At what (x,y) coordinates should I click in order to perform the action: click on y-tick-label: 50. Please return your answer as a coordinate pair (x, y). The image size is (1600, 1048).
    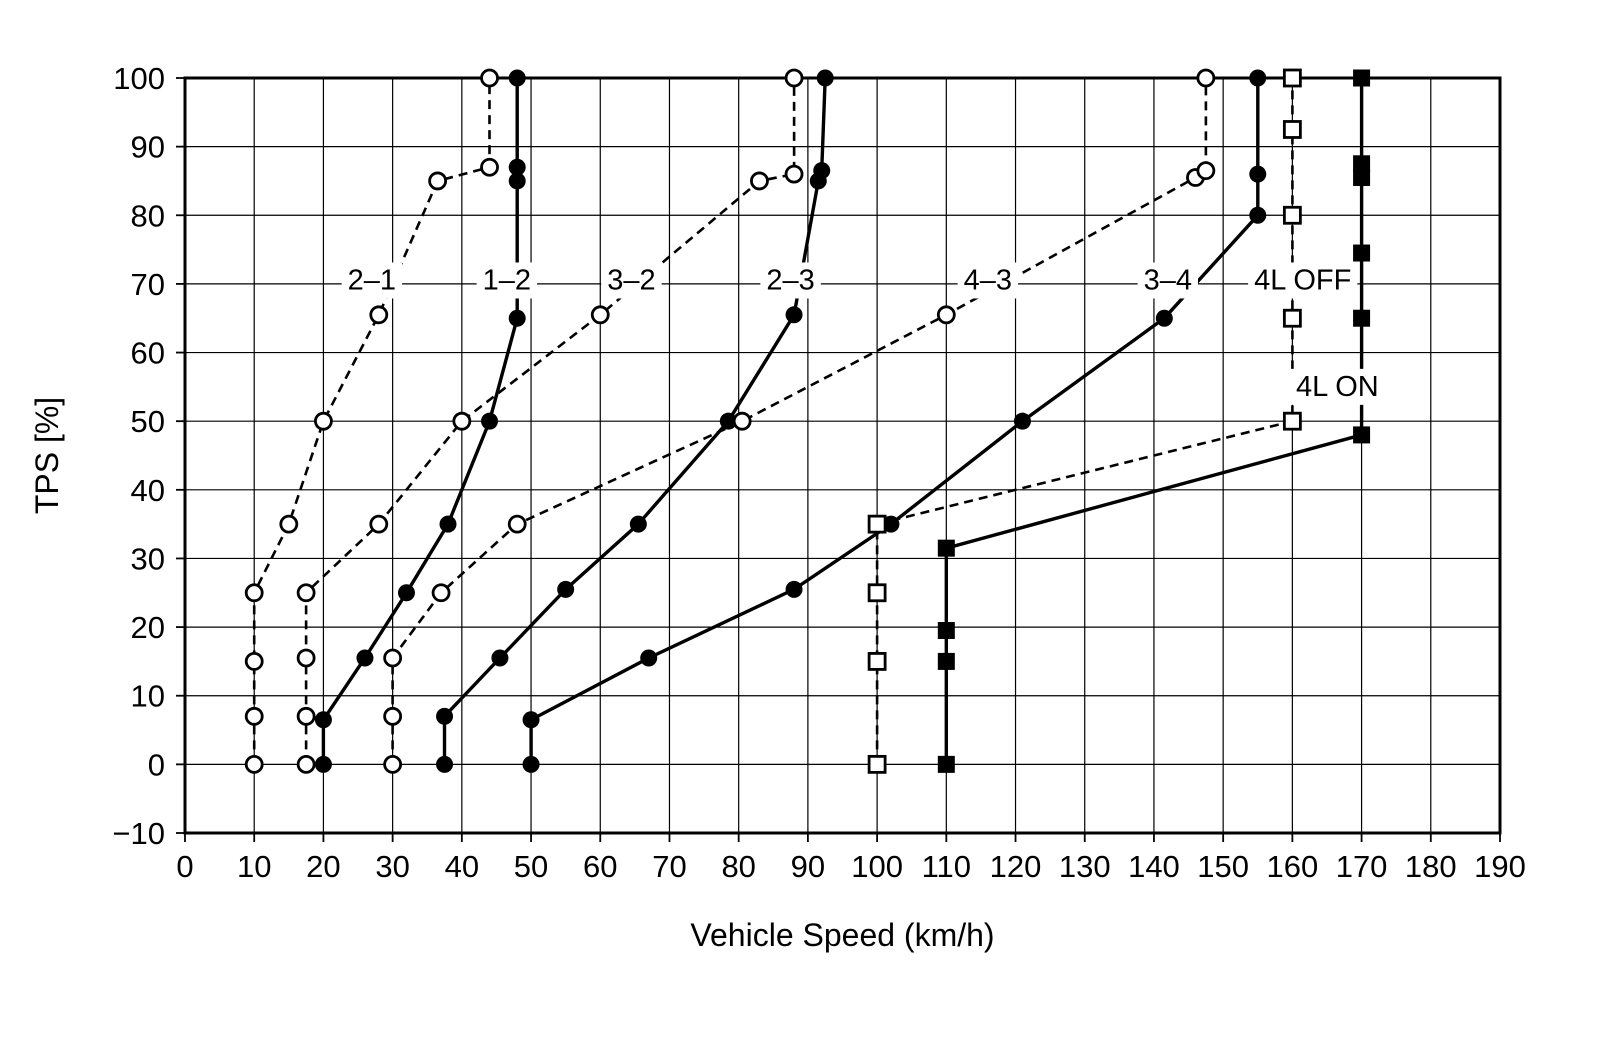
    Looking at the image, I should click on (148, 421).